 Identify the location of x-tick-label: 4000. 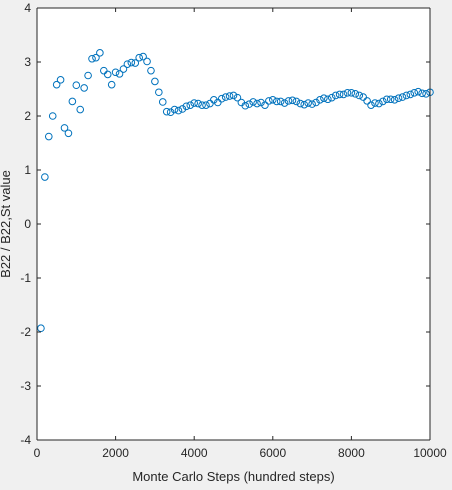
(194, 453).